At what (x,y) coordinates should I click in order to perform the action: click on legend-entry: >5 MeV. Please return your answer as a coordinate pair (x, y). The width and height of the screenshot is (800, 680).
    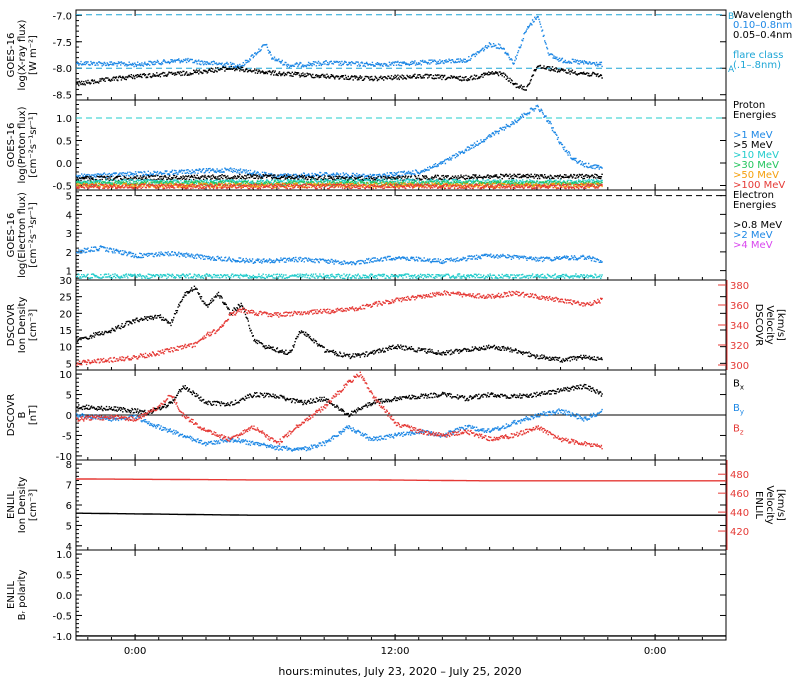
    Looking at the image, I should click on (753, 145).